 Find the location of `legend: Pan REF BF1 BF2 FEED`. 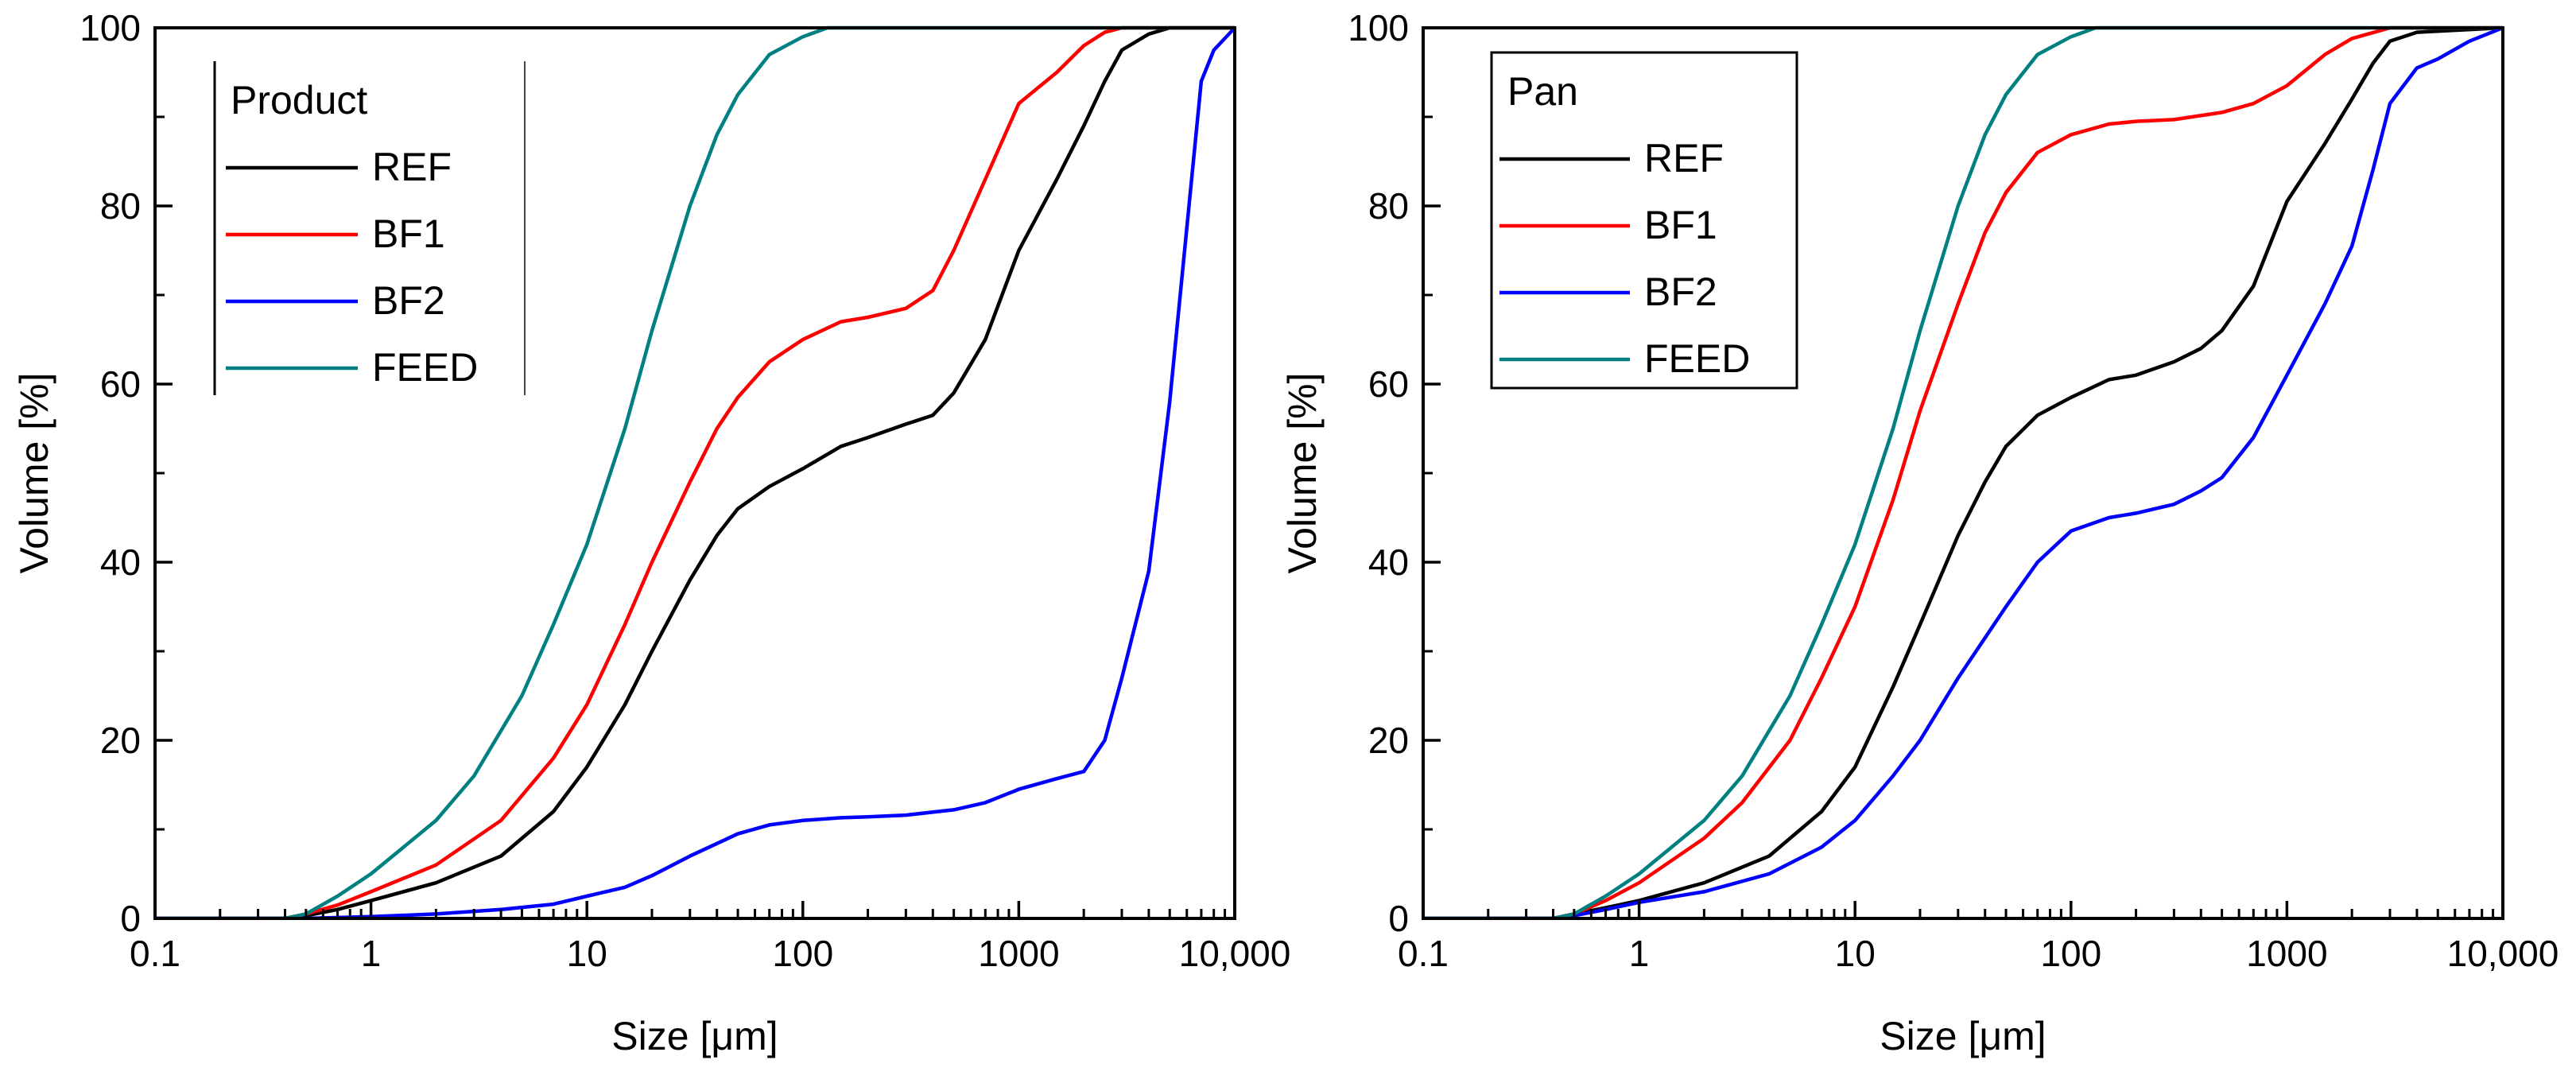

legend: Pan REF BF1 BF2 FEED is located at coordinates (1644, 220).